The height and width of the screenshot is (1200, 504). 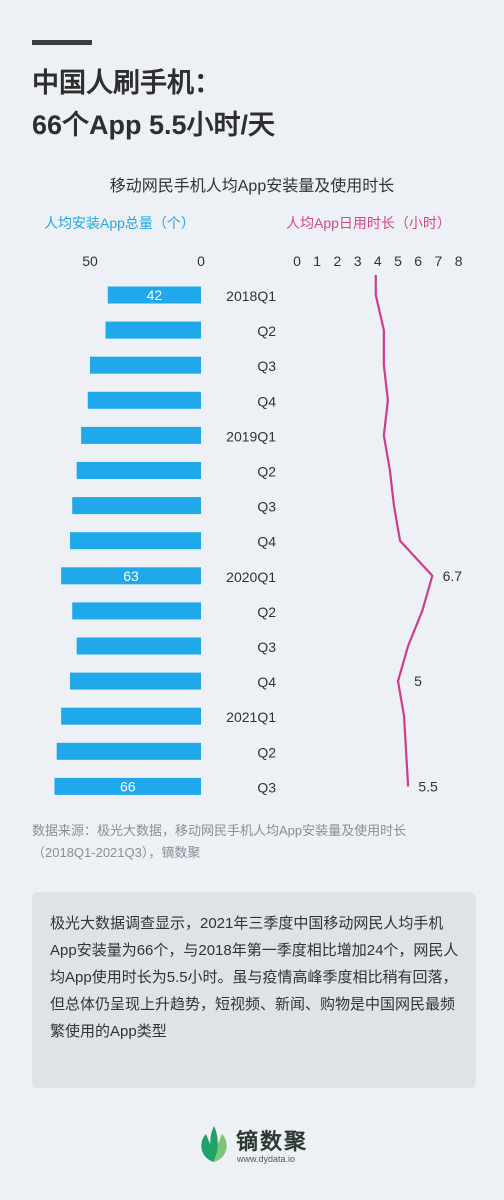 What do you see at coordinates (317, 261) in the screenshot?
I see `line-axis-tick: 1` at bounding box center [317, 261].